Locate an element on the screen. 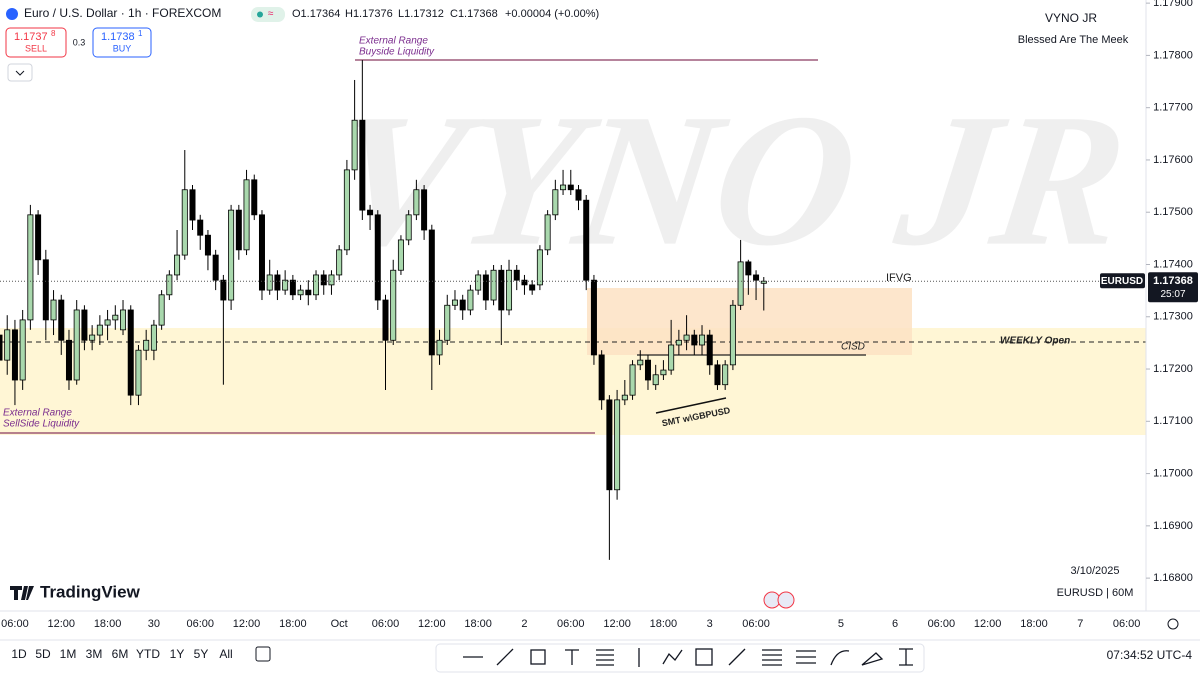  y-tick-label: 1.17900 is located at coordinates (1173, 4).